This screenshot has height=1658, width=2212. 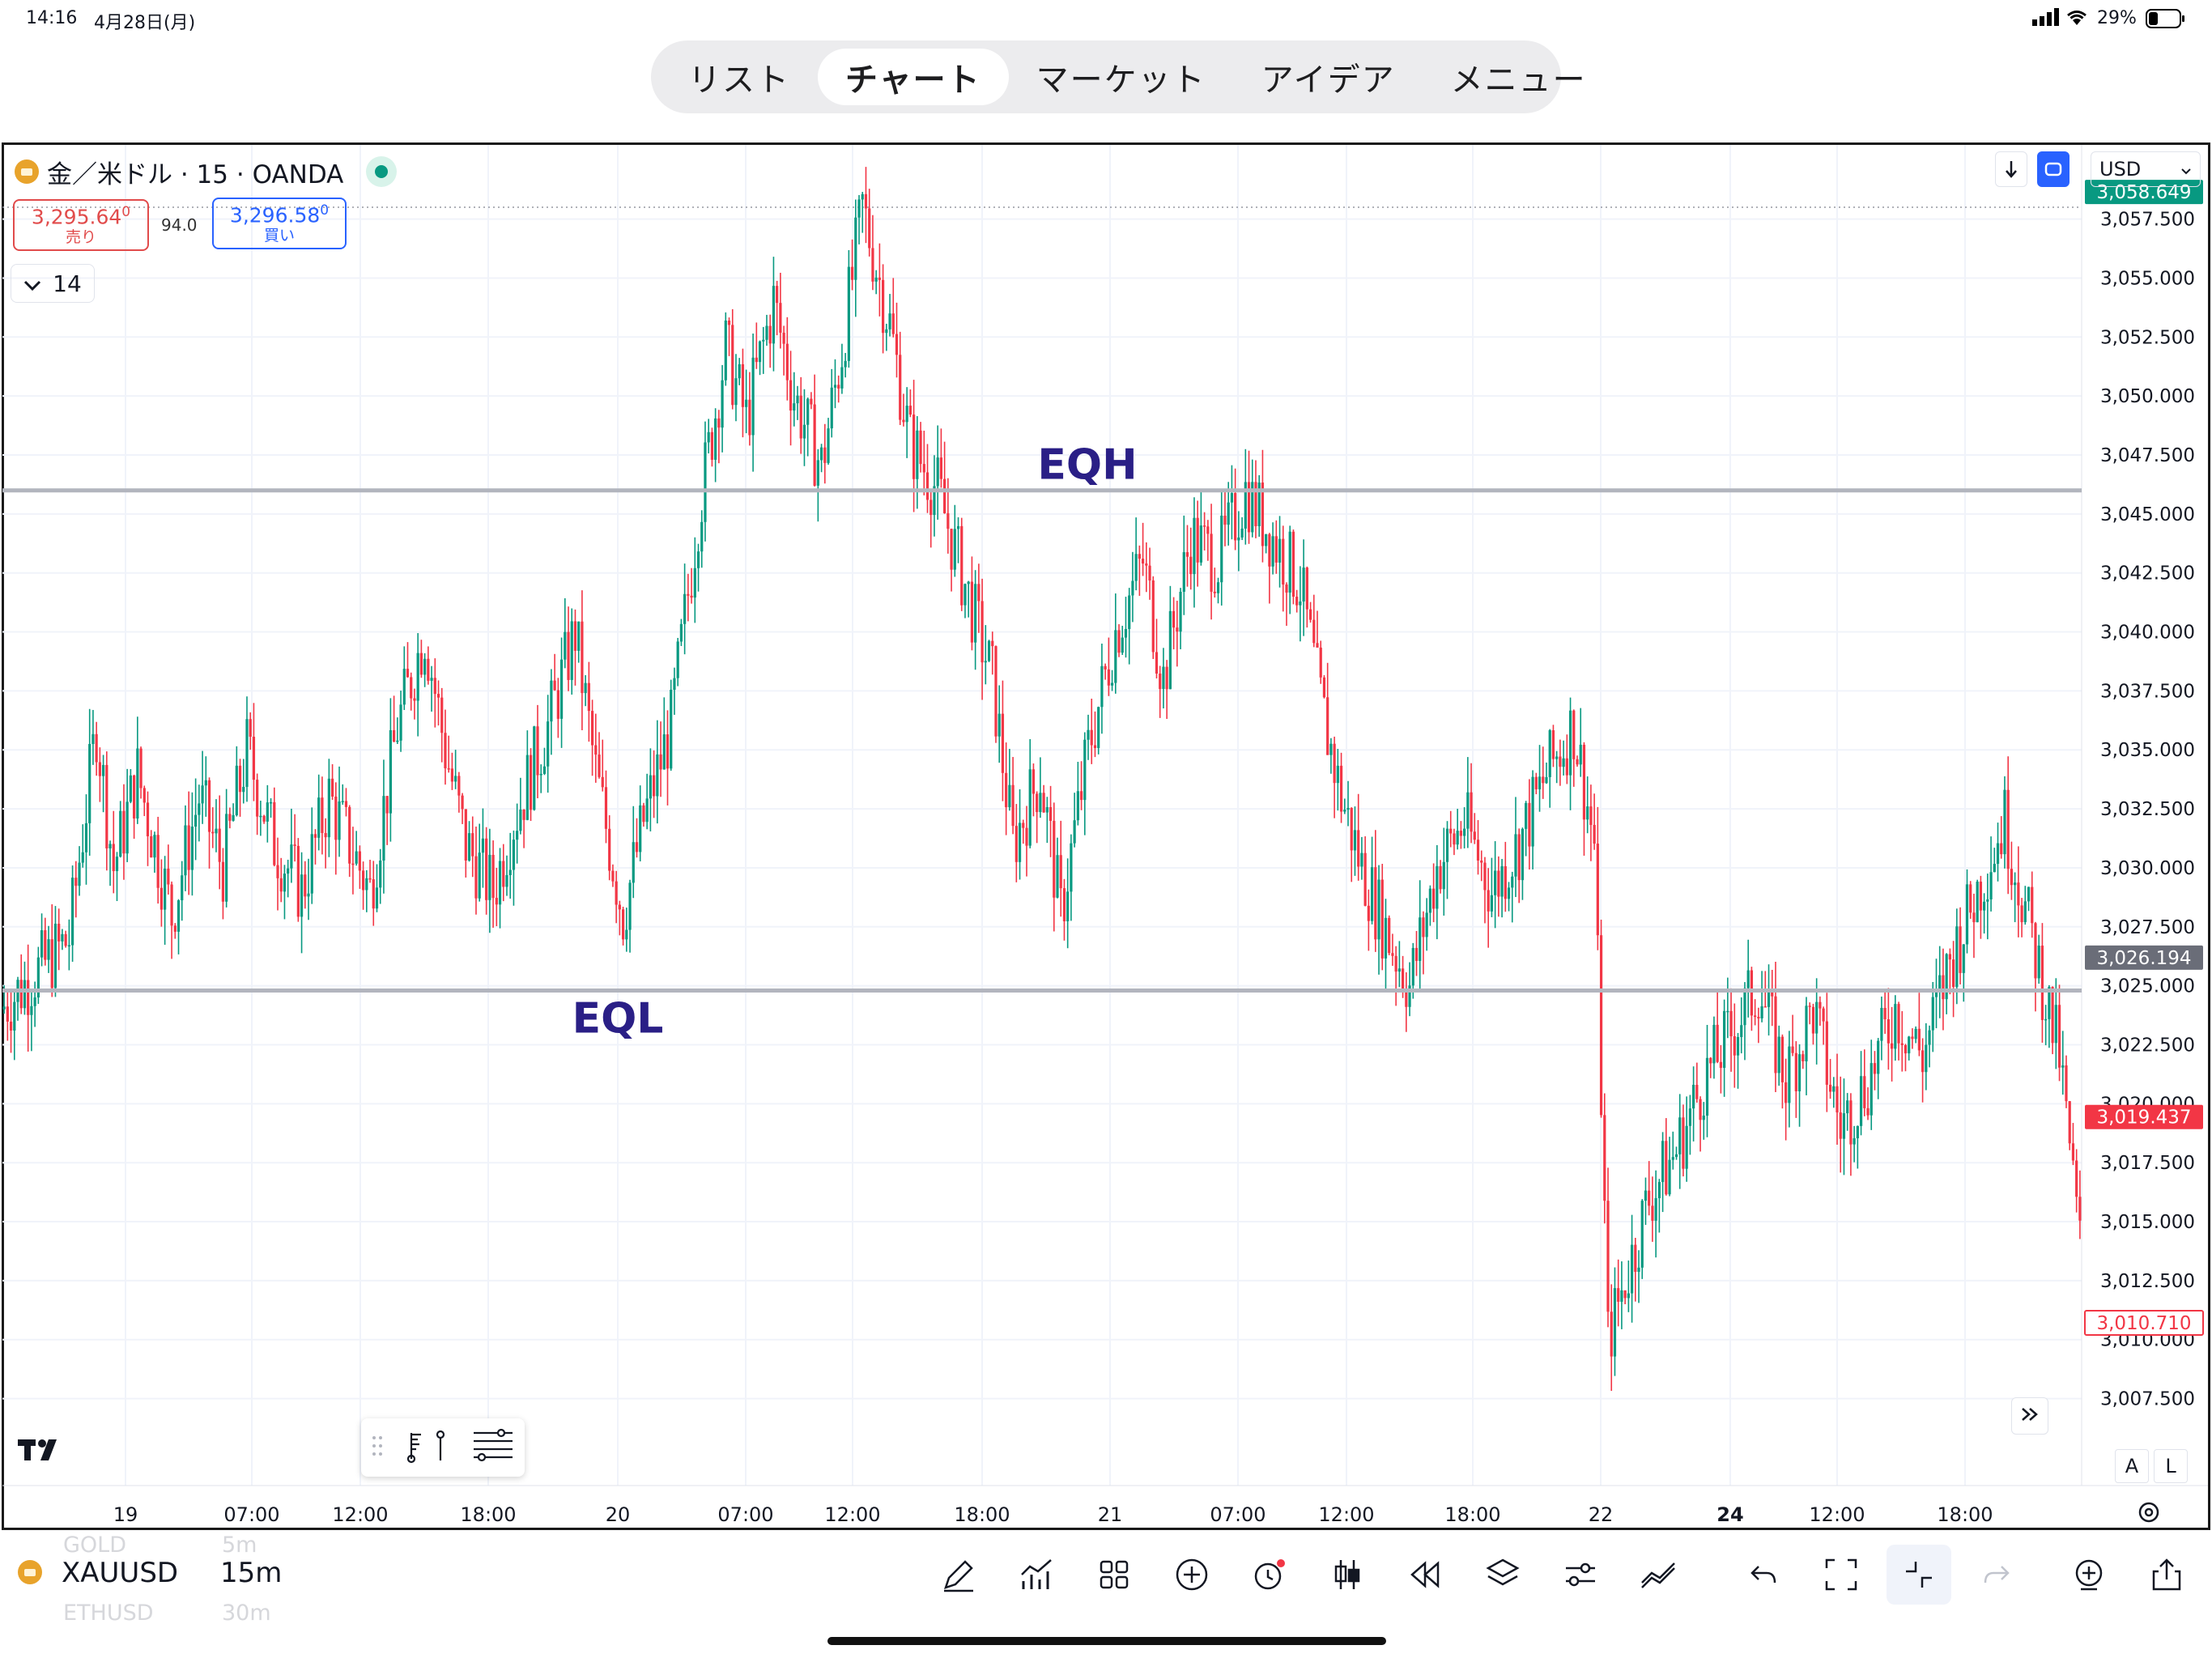 I want to click on sync-icon, so click(x=2053, y=169).